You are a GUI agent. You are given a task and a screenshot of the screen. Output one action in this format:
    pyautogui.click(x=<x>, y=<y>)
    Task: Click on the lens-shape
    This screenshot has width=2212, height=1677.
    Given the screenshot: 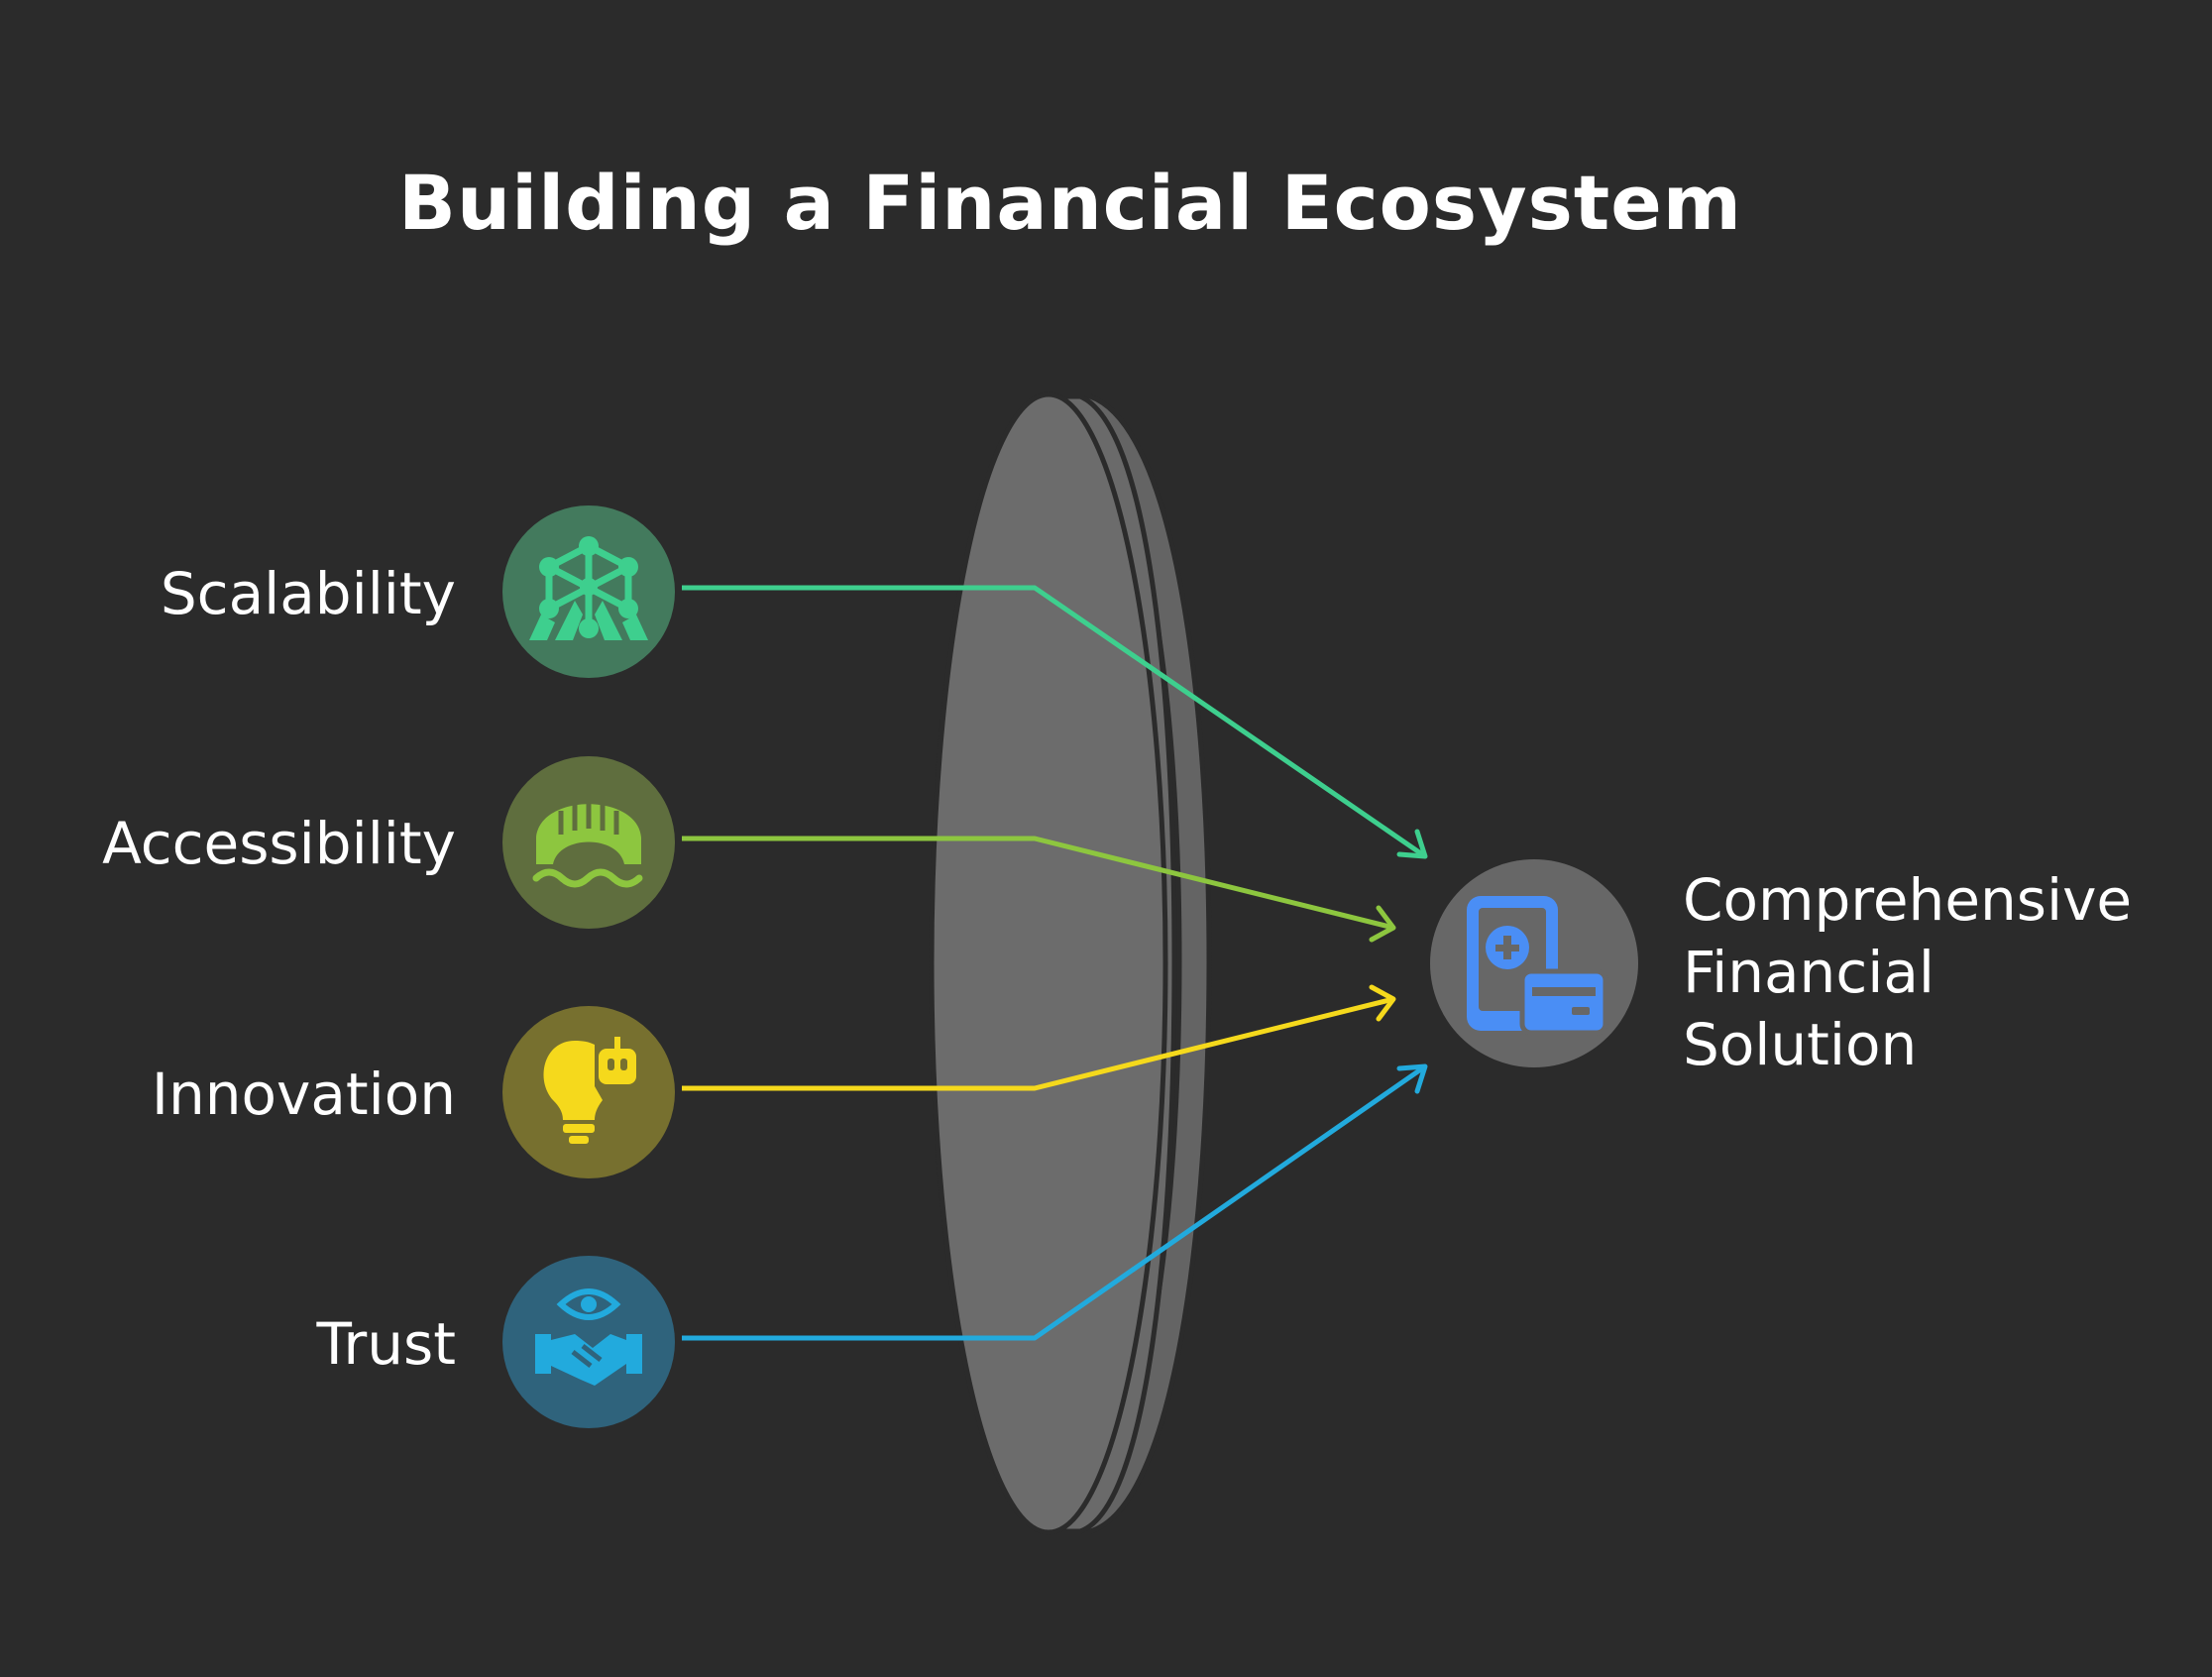 What is the action you would take?
    pyautogui.click(x=1070, y=963)
    